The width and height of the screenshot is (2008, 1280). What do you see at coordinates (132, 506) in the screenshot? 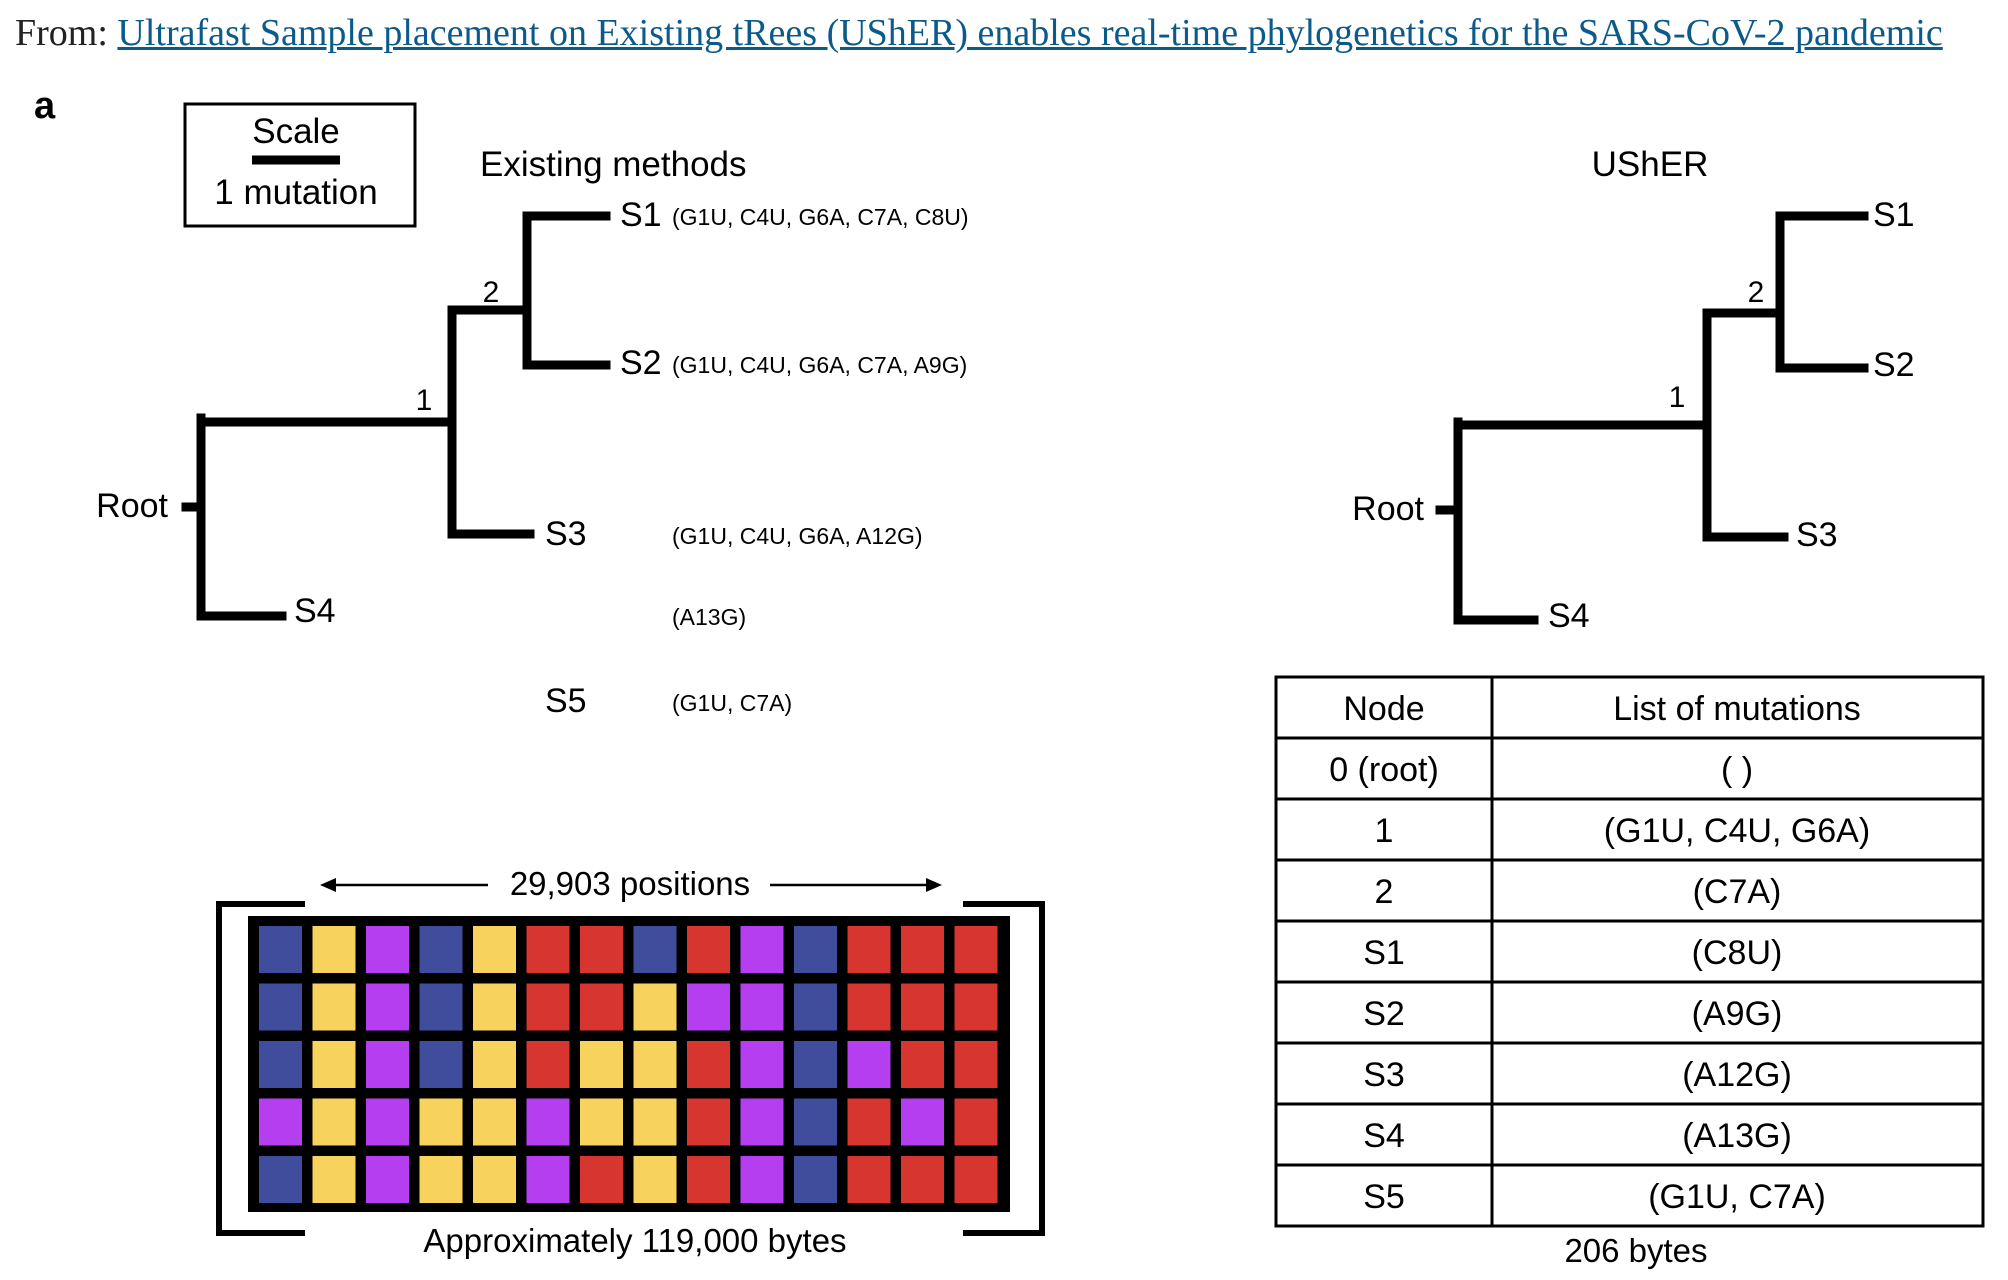
I see `existing-root-label: Root` at bounding box center [132, 506].